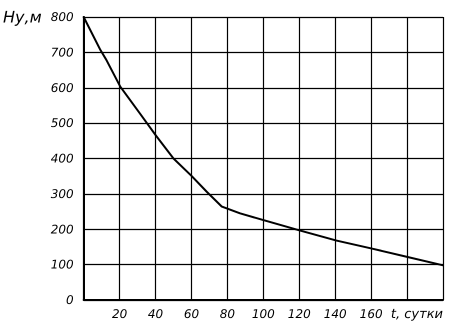  Describe the element at coordinates (228, 314) in the screenshot. I see `x-tick-label: 80` at that location.